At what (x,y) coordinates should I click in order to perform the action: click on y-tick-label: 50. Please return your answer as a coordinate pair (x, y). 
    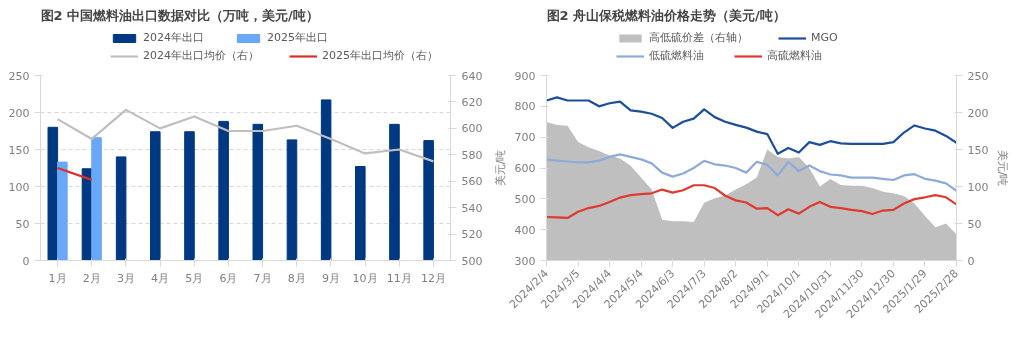
    Looking at the image, I should click on (22, 224).